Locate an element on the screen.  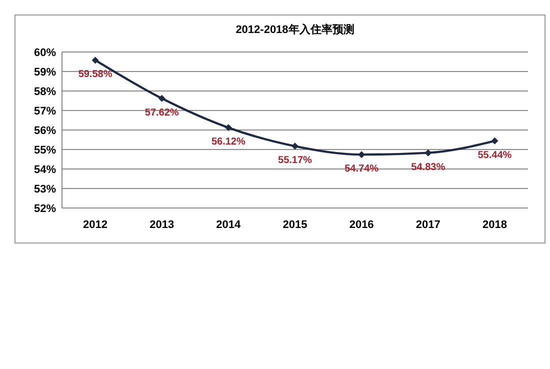
data-label: 57.62% is located at coordinates (161, 112).